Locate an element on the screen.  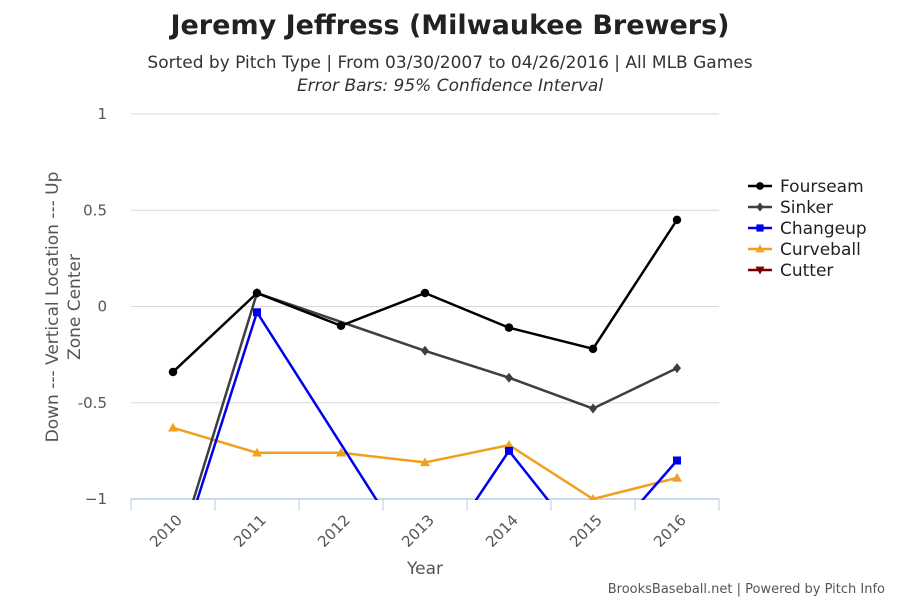
y-tick-label: 0 is located at coordinates (102, 307).